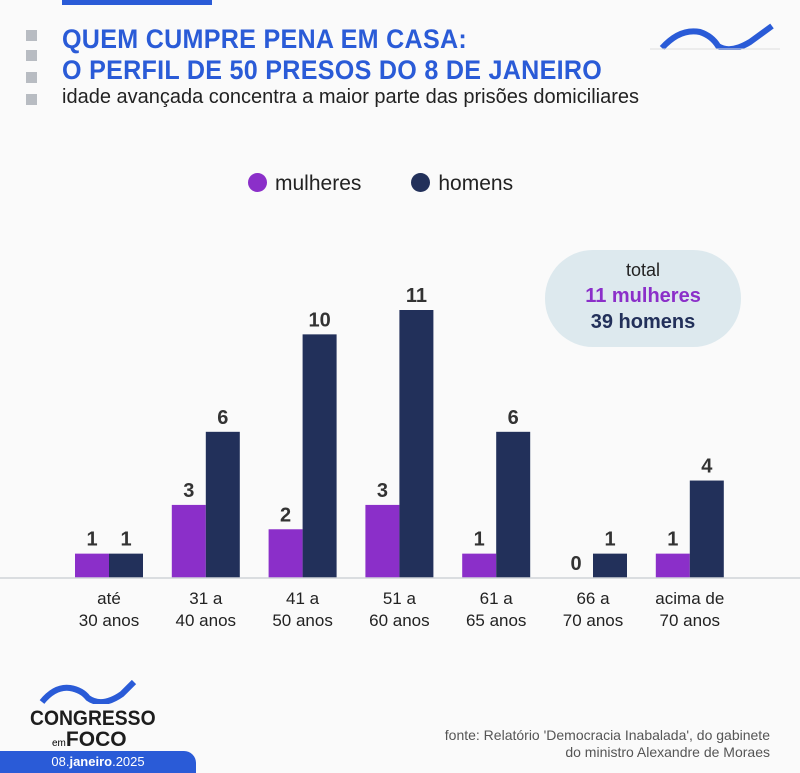  I want to click on legend-item-men: homens, so click(462, 184).